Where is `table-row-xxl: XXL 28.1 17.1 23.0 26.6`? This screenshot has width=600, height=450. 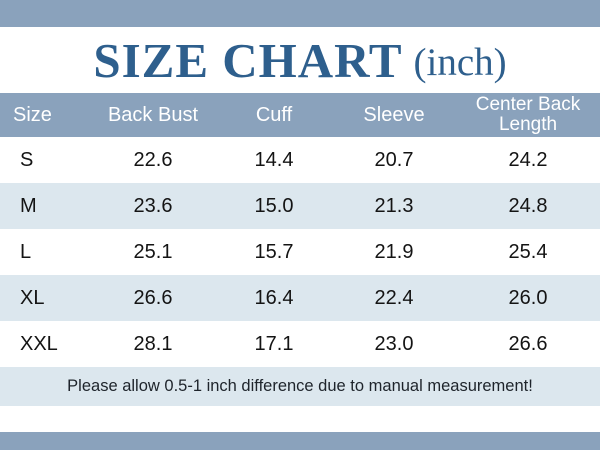 table-row-xxl: XXL 28.1 17.1 23.0 26.6 is located at coordinates (300, 344).